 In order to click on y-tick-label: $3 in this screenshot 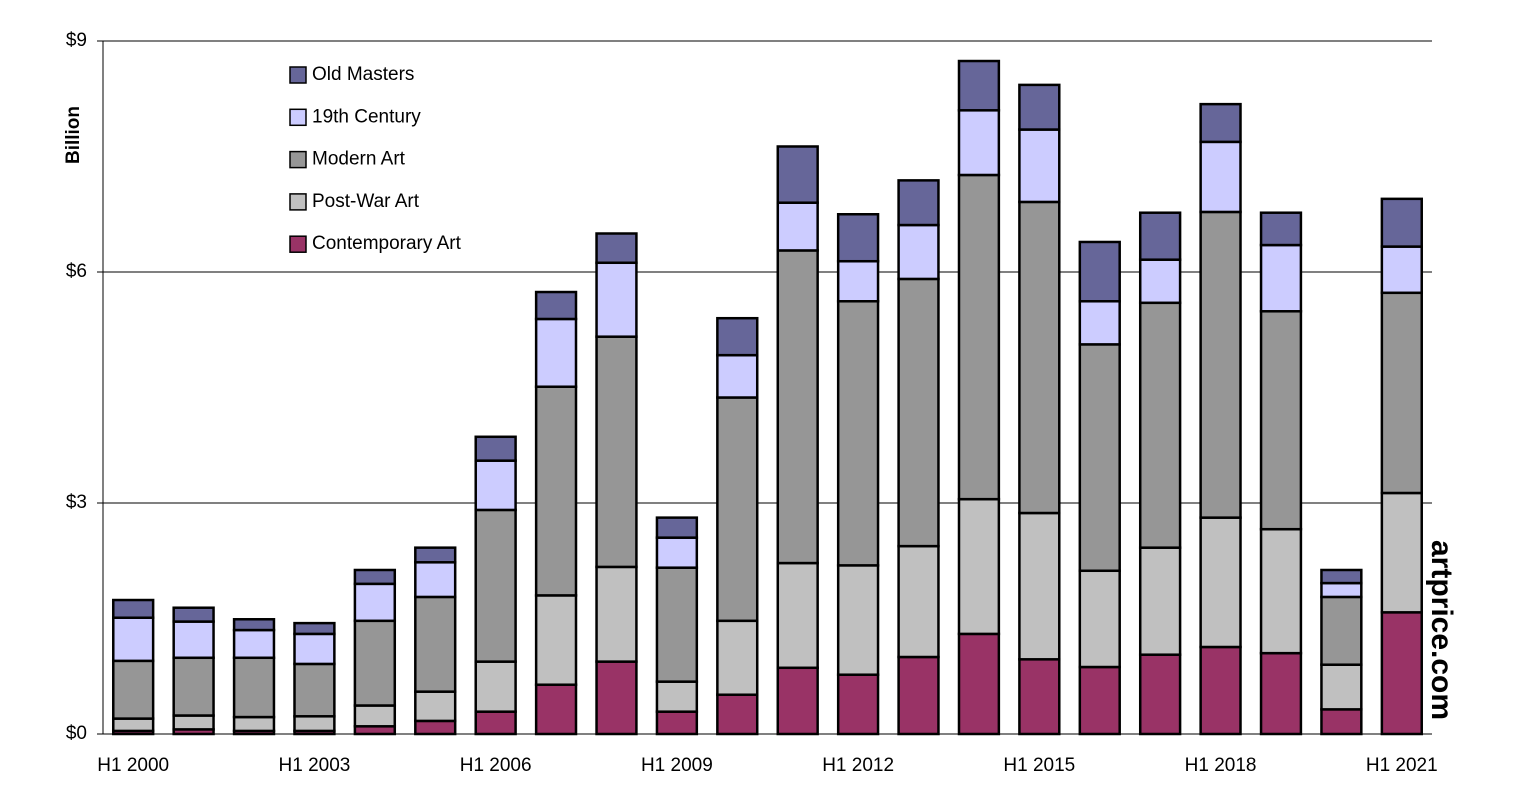, I will do `click(76, 502)`.